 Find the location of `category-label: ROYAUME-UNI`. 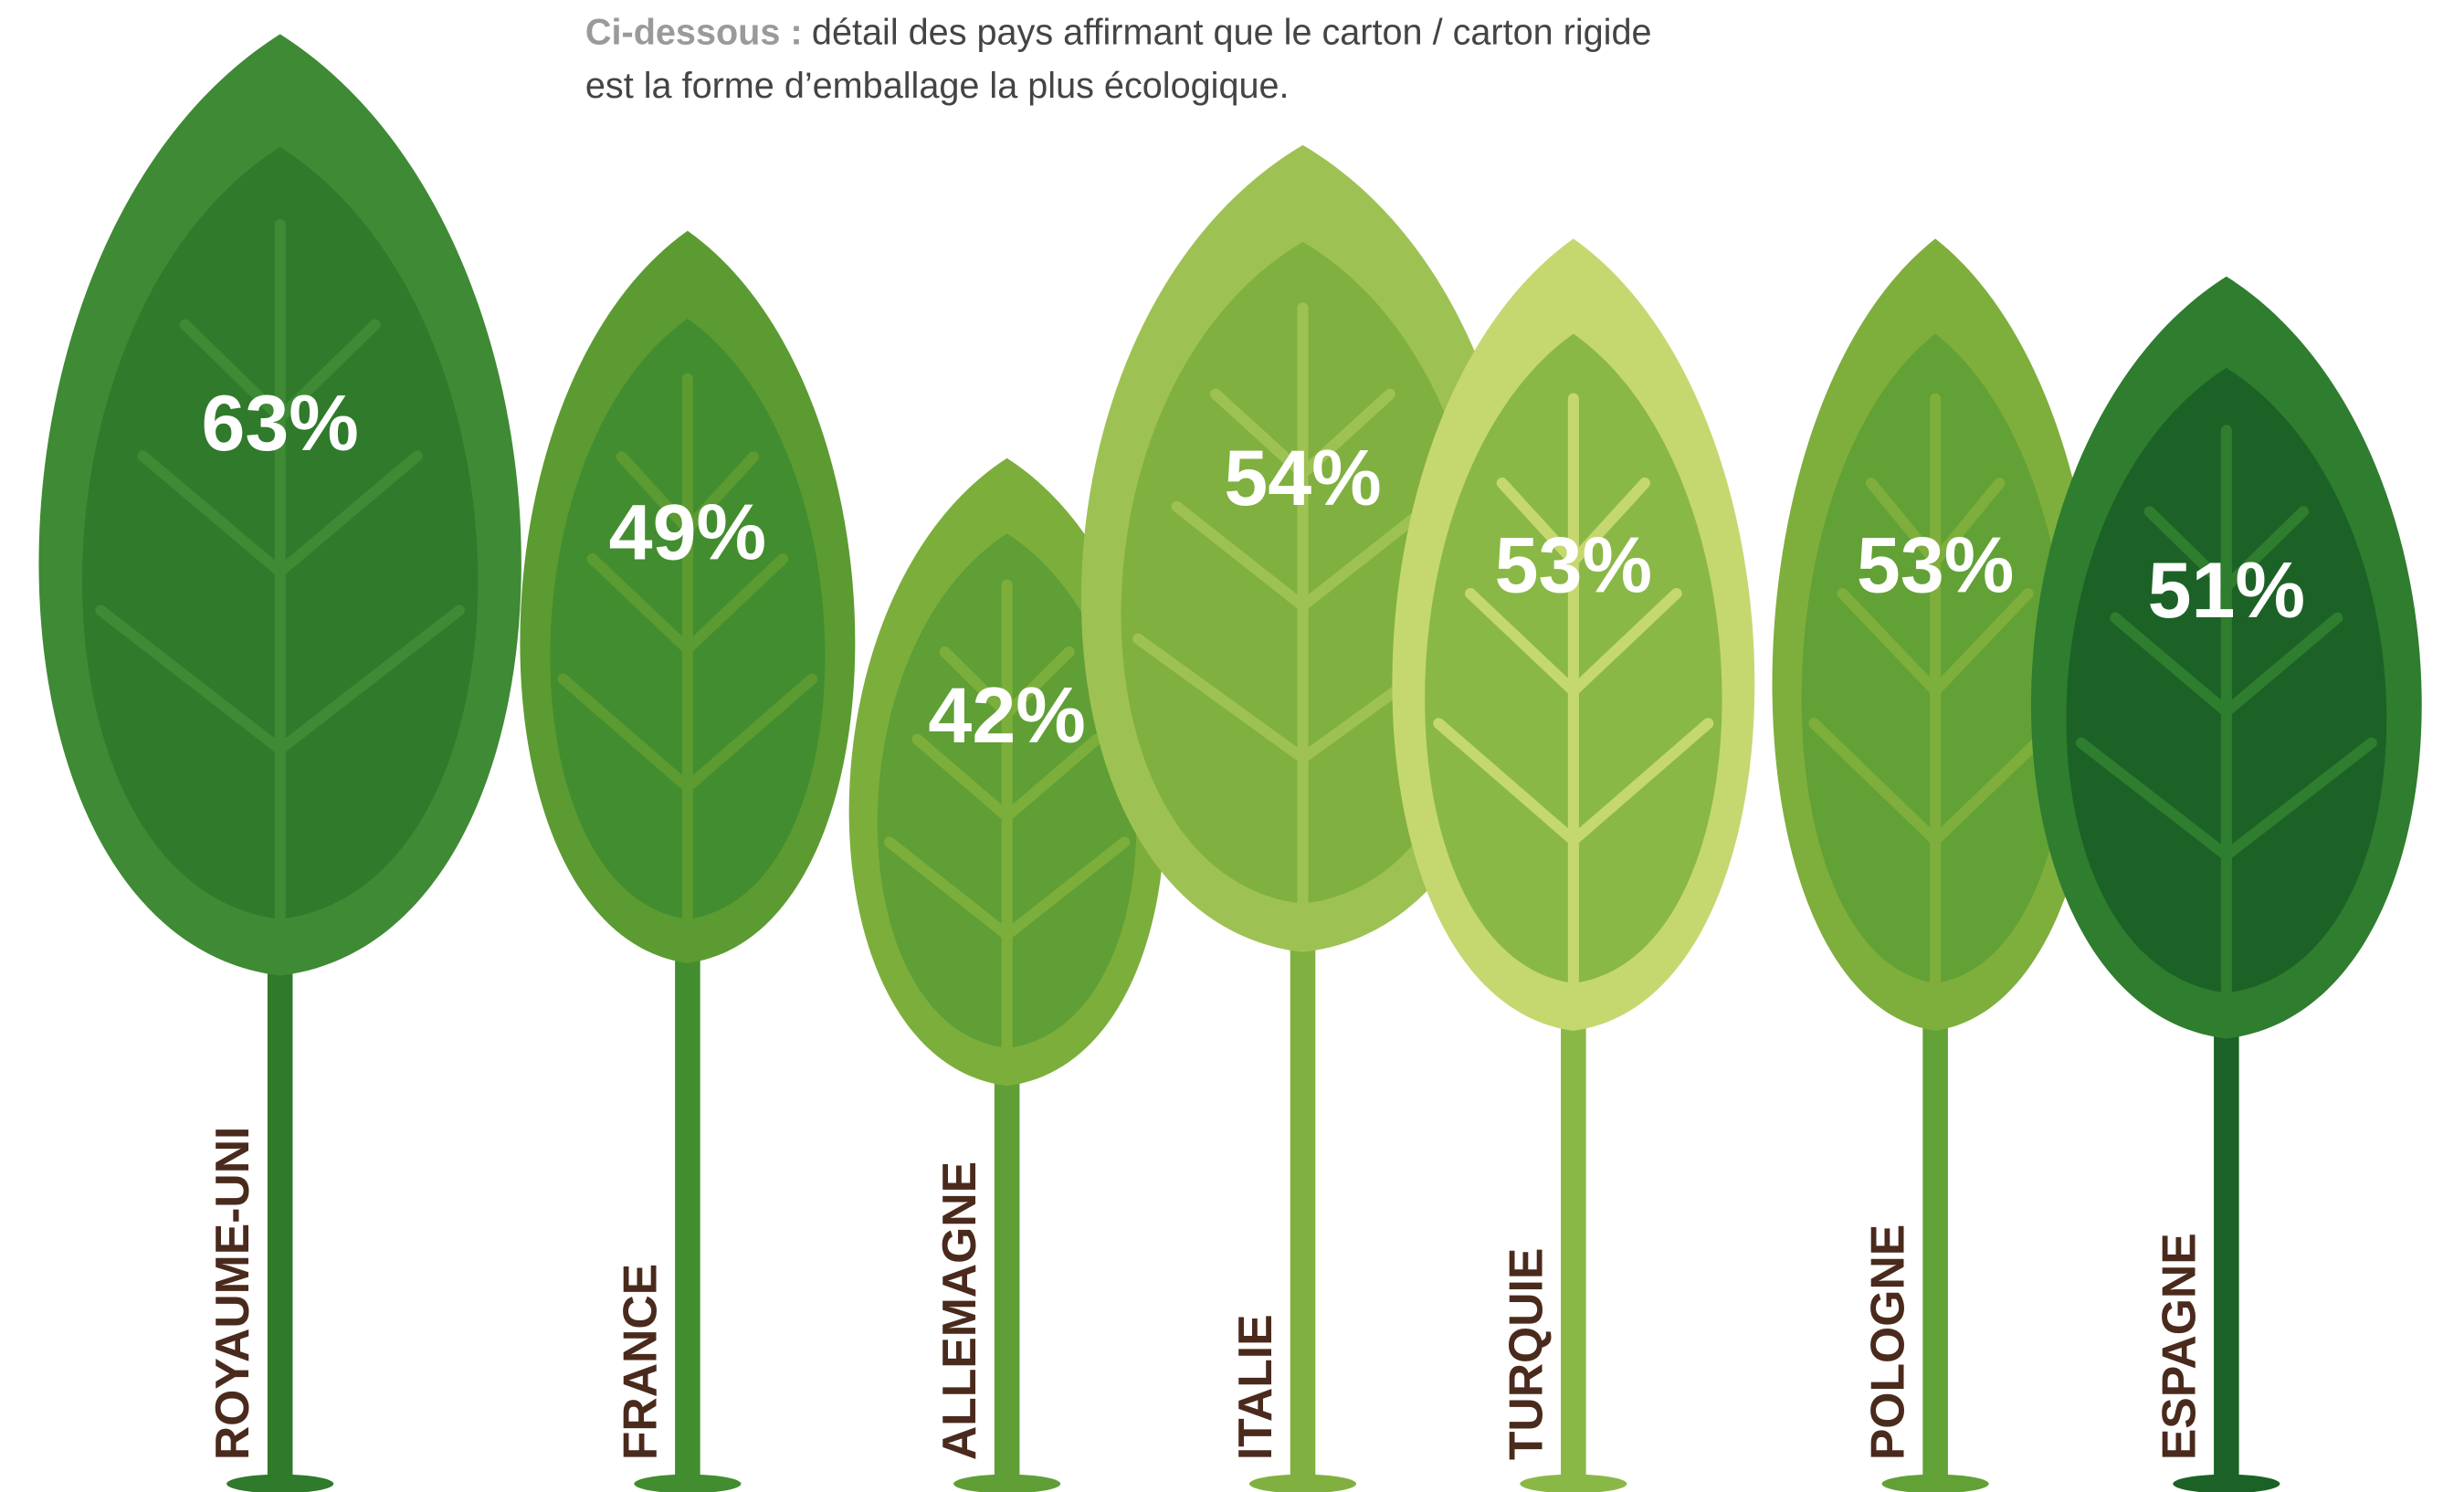

category-label: ROYAUME-UNI is located at coordinates (231, 1294).